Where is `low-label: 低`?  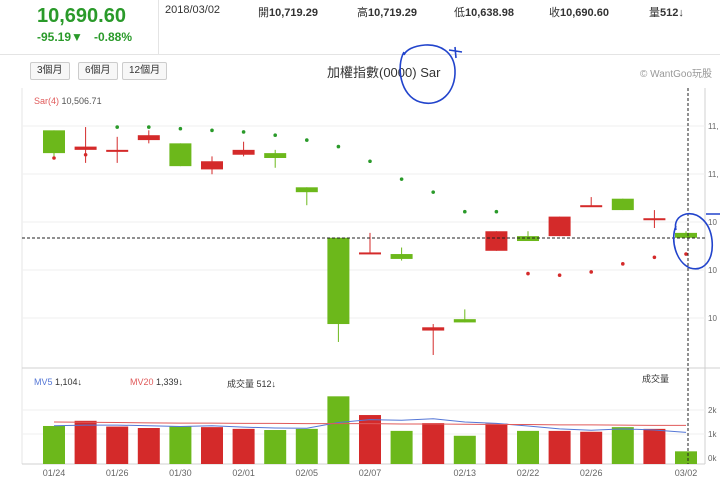
low-label: 低 is located at coordinates (459, 13).